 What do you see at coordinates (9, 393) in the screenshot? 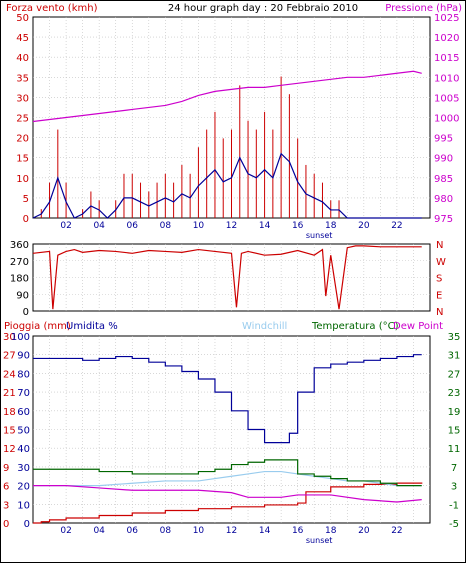
I see `rain-y-tick: 21` at bounding box center [9, 393].